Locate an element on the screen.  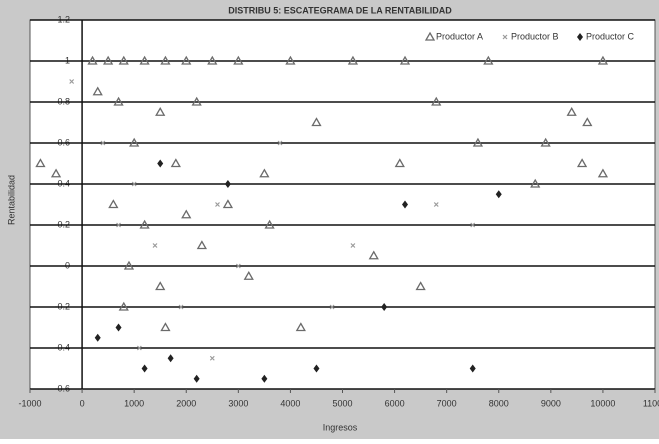
x-axis-title: Ingresos is located at coordinates (340, 427).